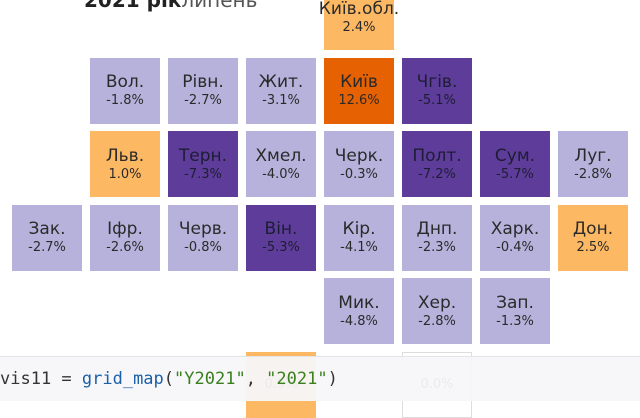  I want to click on region-value: -0.3%, so click(359, 174).